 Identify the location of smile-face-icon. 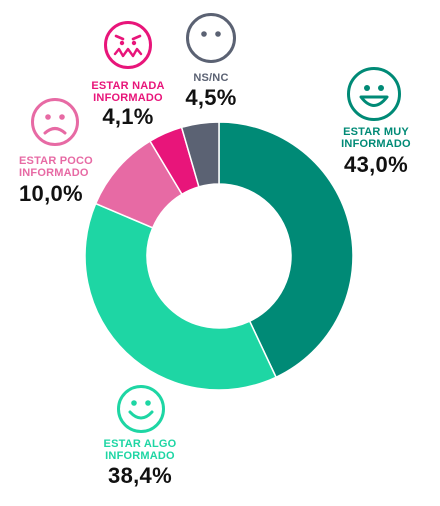
(141, 409).